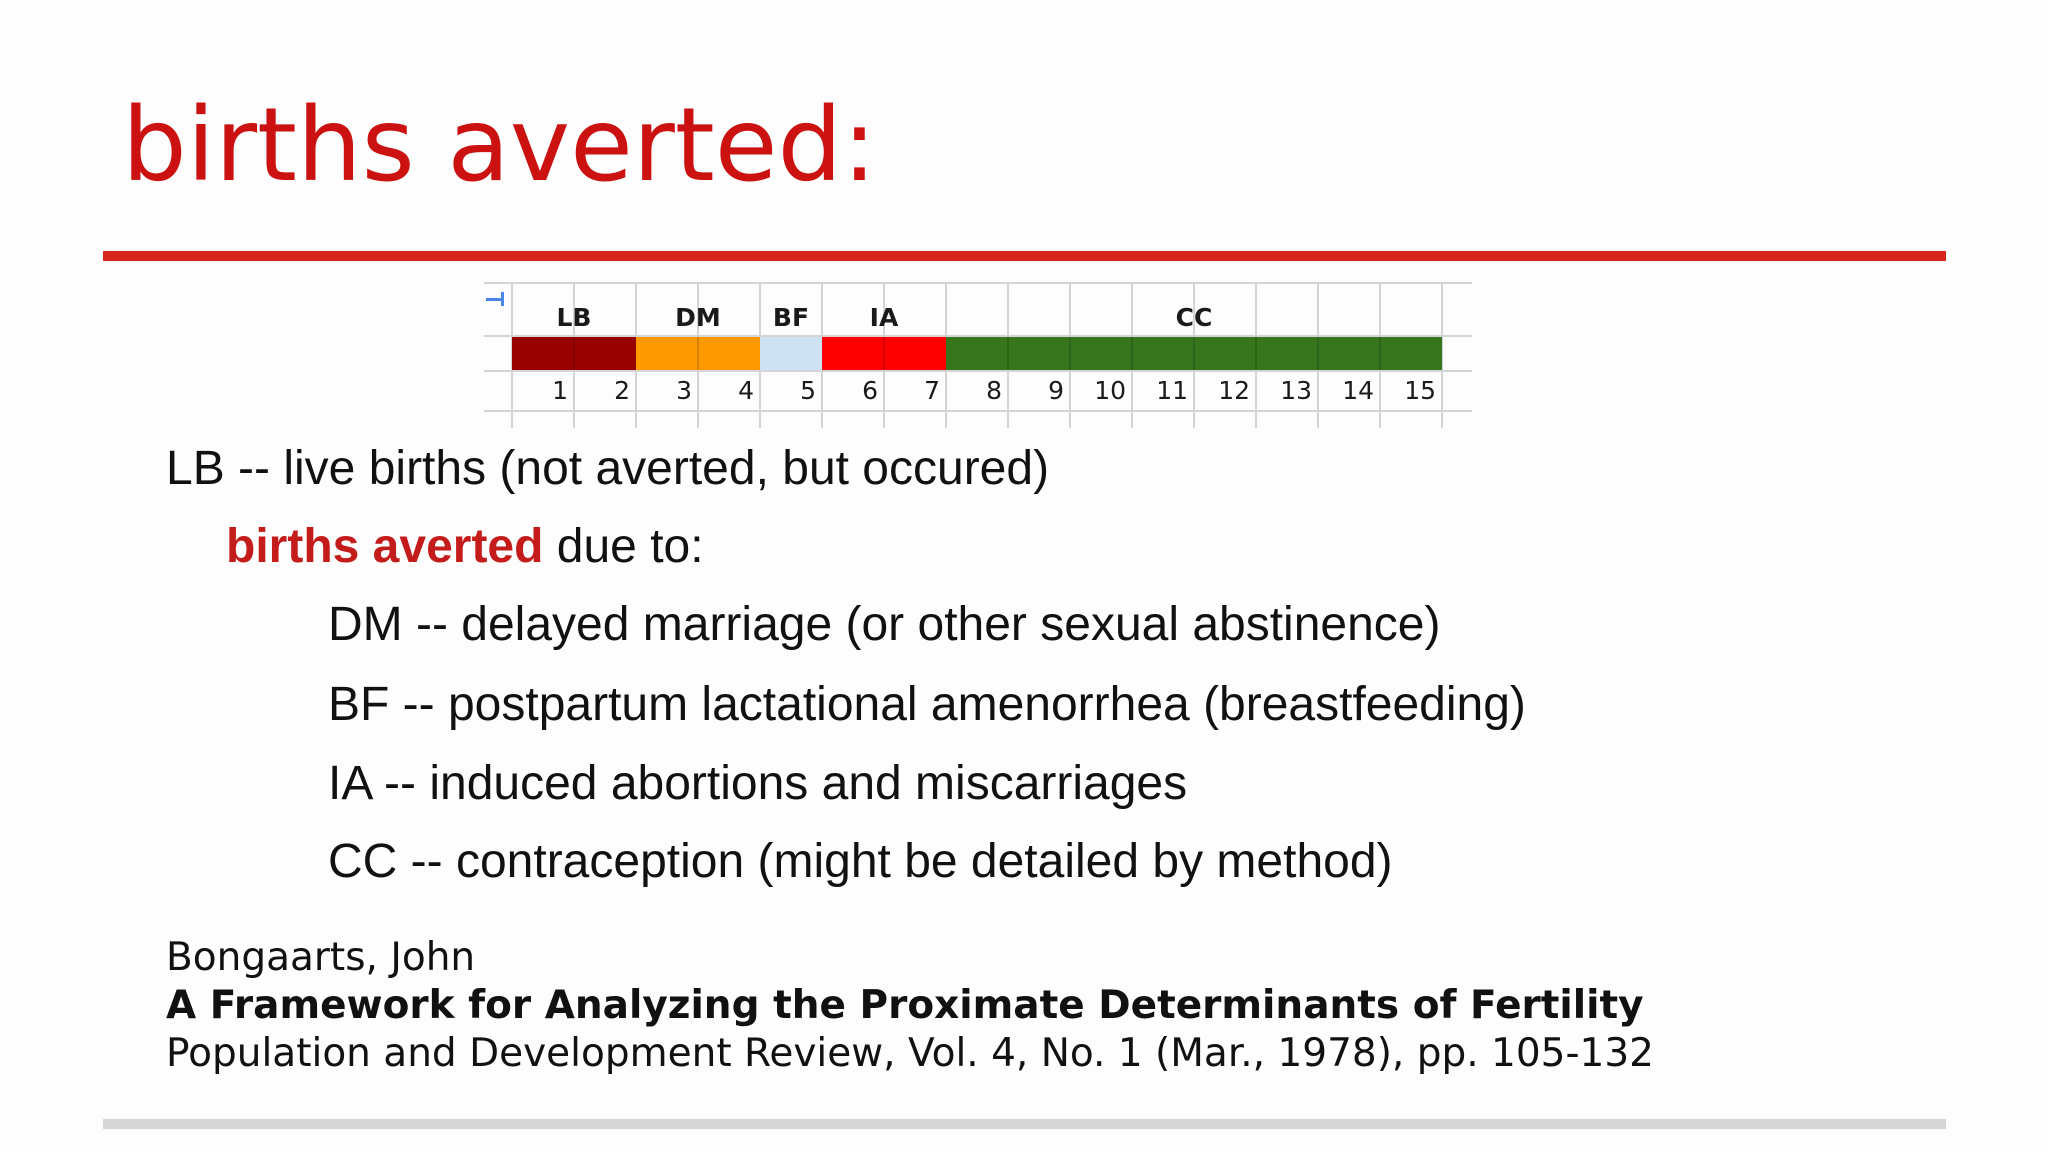  What do you see at coordinates (884, 317) in the screenshot?
I see `segment-label-ia: IA` at bounding box center [884, 317].